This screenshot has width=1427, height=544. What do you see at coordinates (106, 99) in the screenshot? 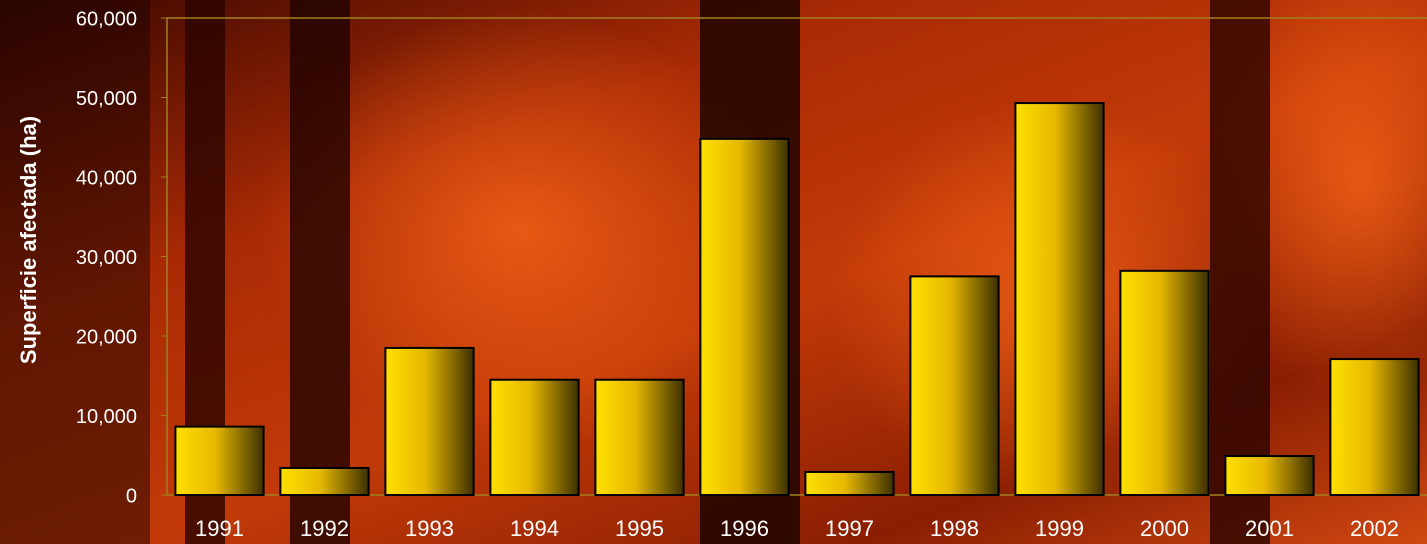
I see `y-tick-label: 50,000` at bounding box center [106, 99].